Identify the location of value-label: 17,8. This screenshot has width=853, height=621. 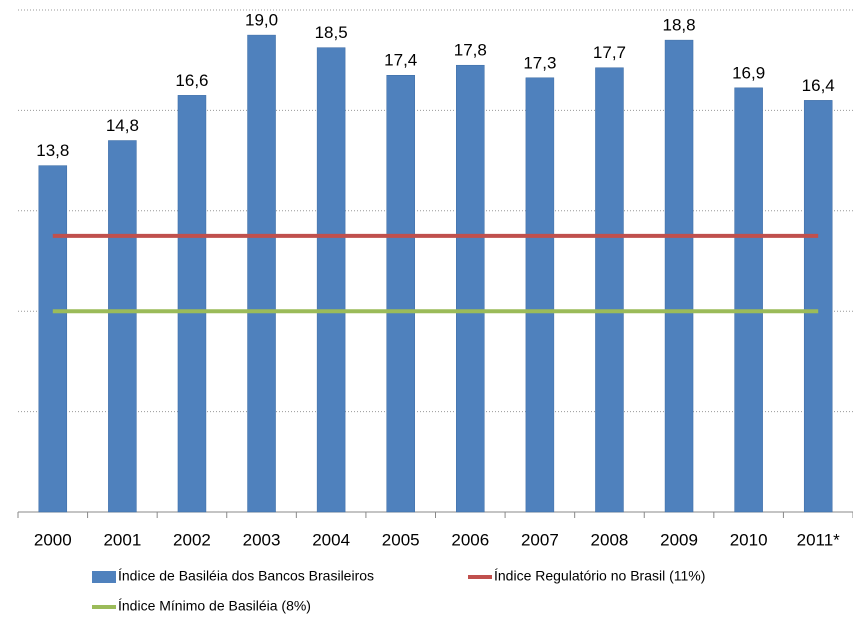
(470, 50).